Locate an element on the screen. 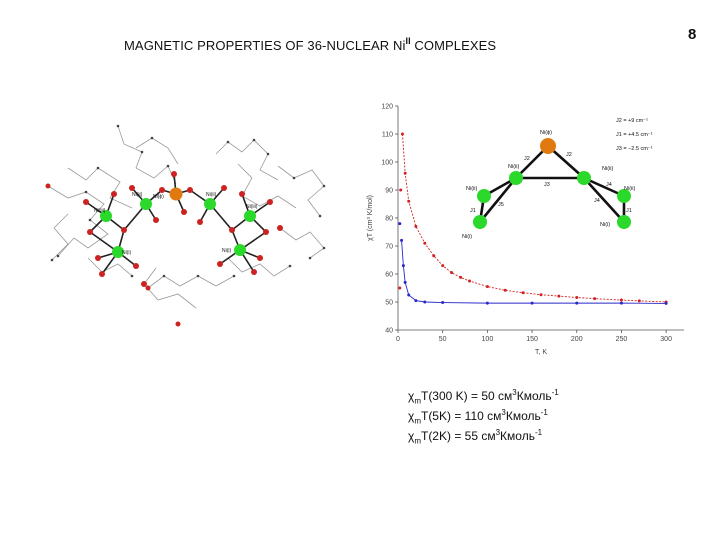 This screenshot has height=540, width=720. y-tick-label: 80 is located at coordinates (389, 219).